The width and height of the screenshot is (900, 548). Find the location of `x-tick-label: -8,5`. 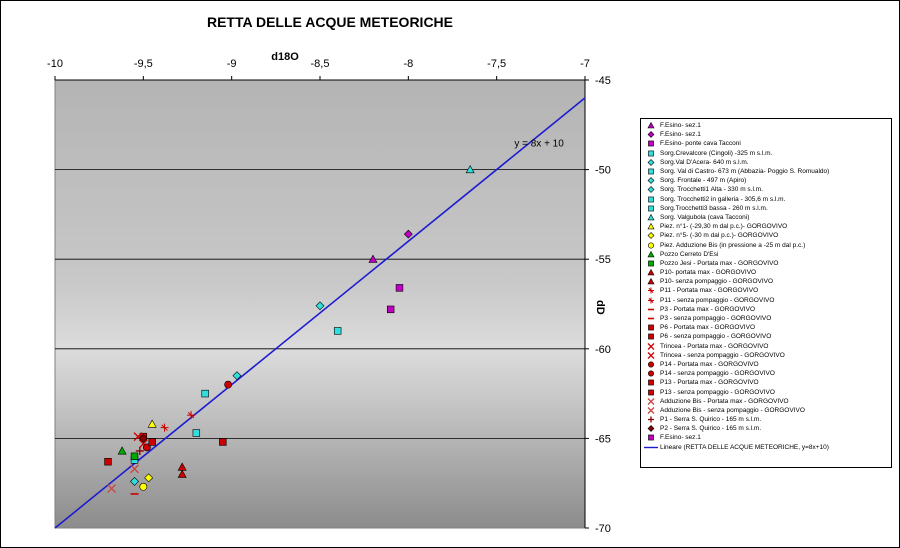

x-tick-label: -8,5 is located at coordinates (320, 64).